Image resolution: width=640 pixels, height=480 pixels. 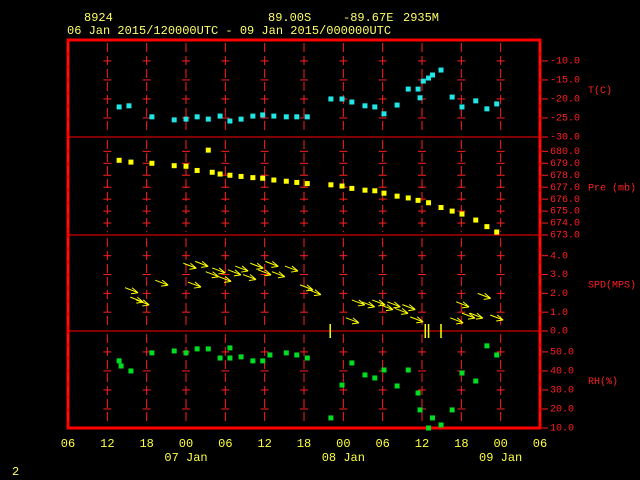 What do you see at coordinates (603, 382) in the screenshot?
I see `y-axis-label: RH(%)` at bounding box center [603, 382].